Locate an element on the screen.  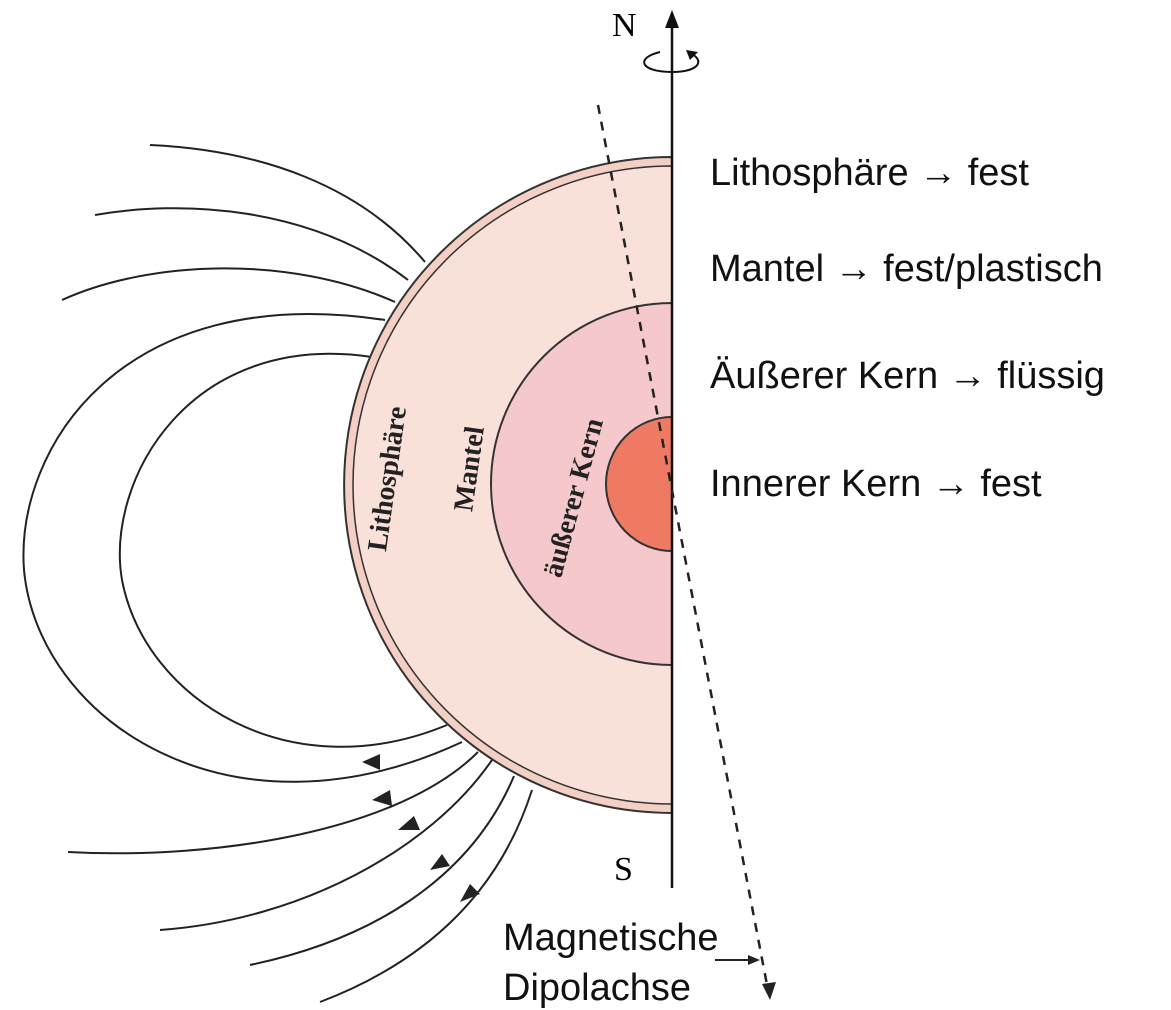
state-label: Innerer Kern → fest is located at coordinates (876, 484).